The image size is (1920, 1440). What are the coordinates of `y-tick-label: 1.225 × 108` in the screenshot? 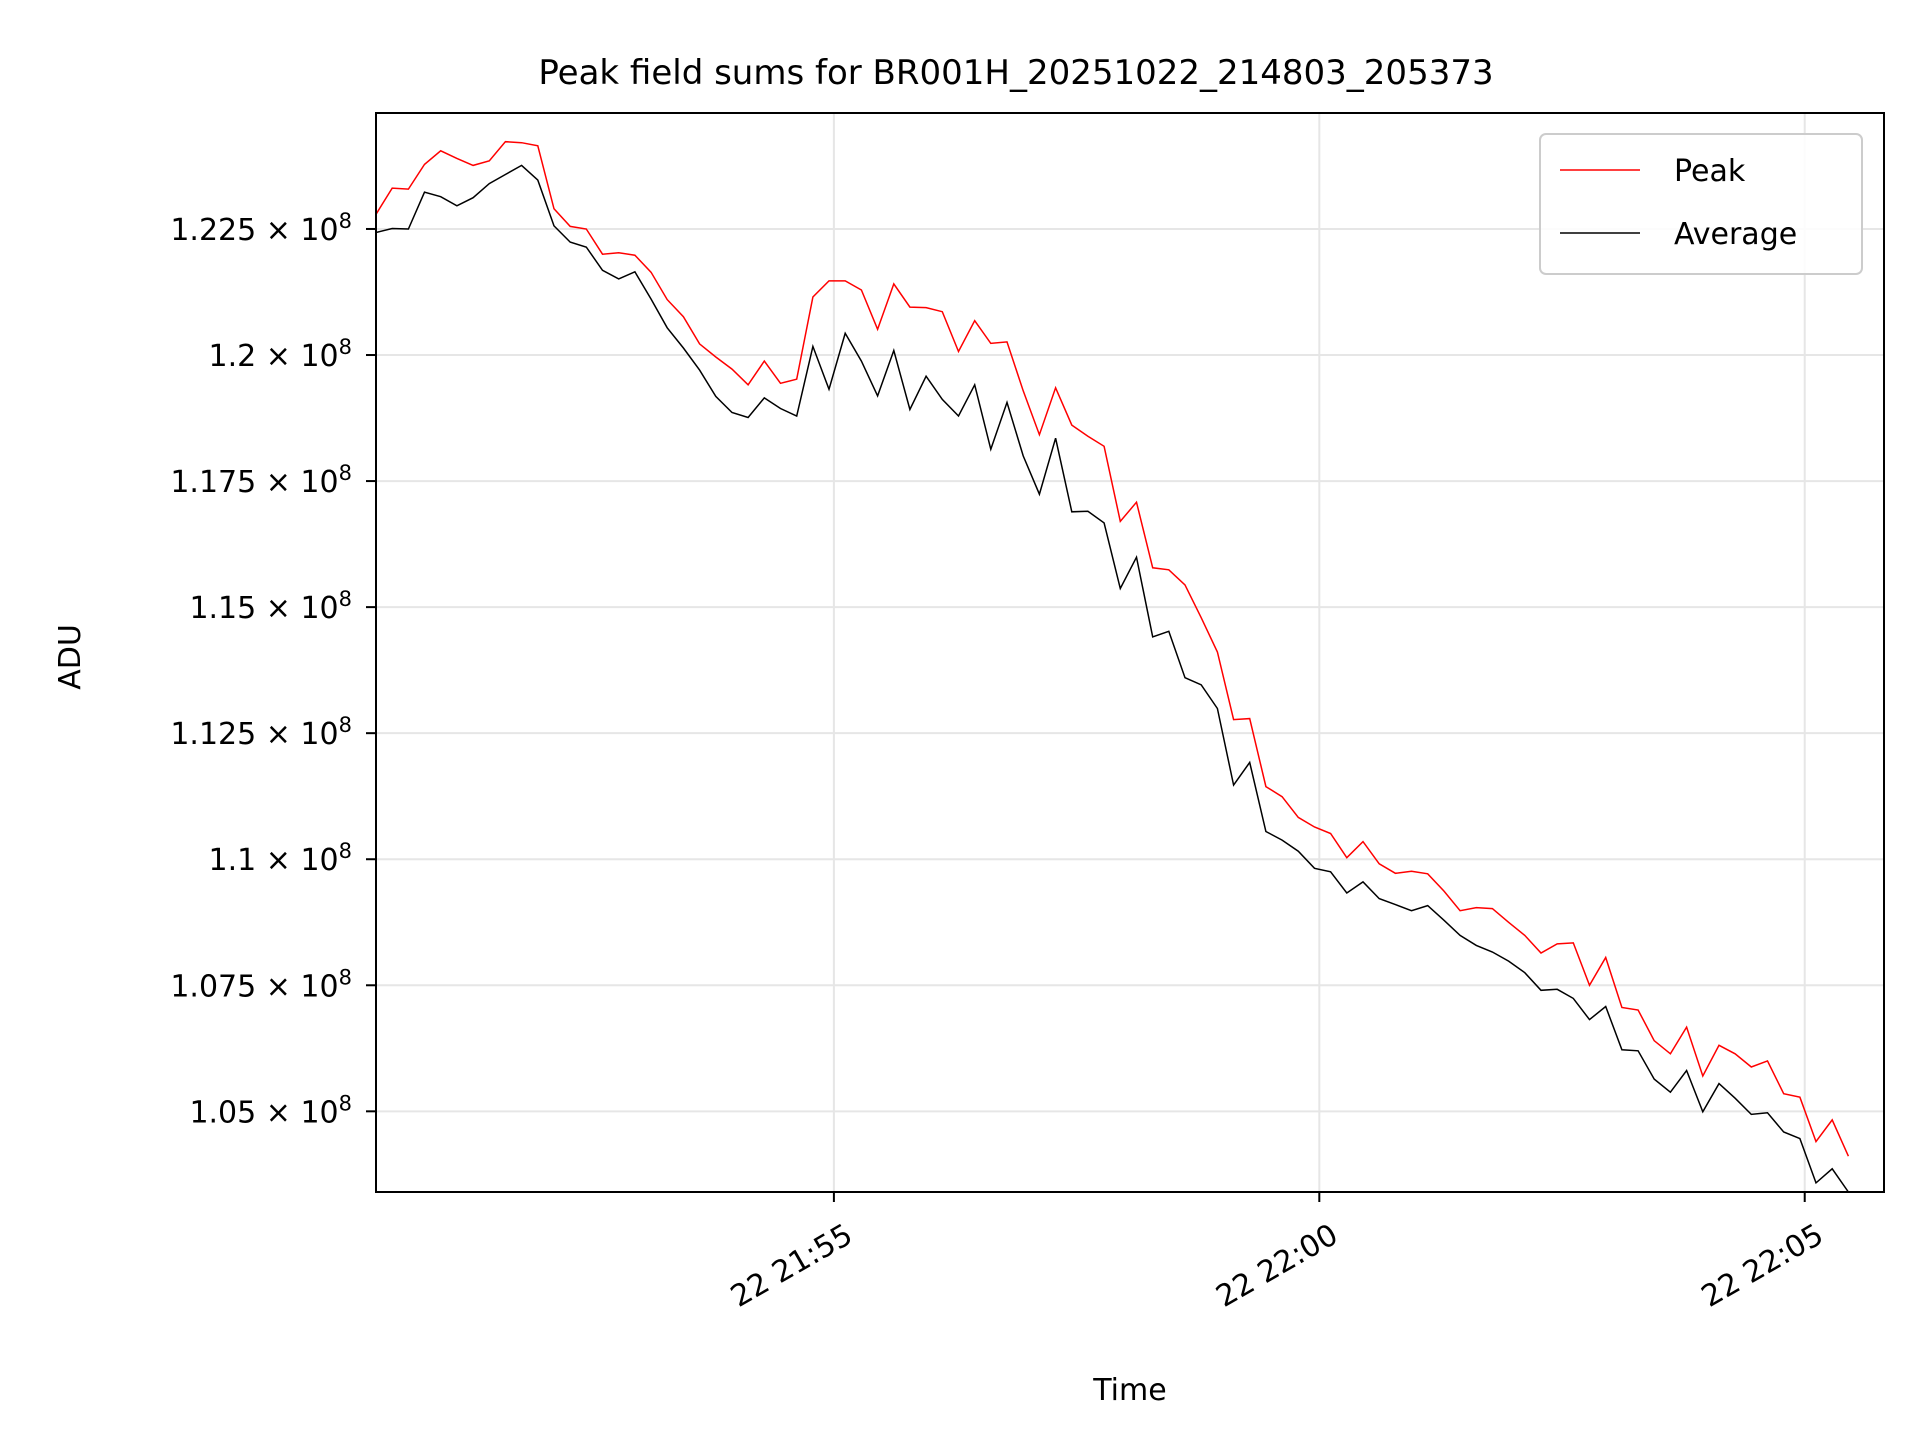 It's located at (261, 228).